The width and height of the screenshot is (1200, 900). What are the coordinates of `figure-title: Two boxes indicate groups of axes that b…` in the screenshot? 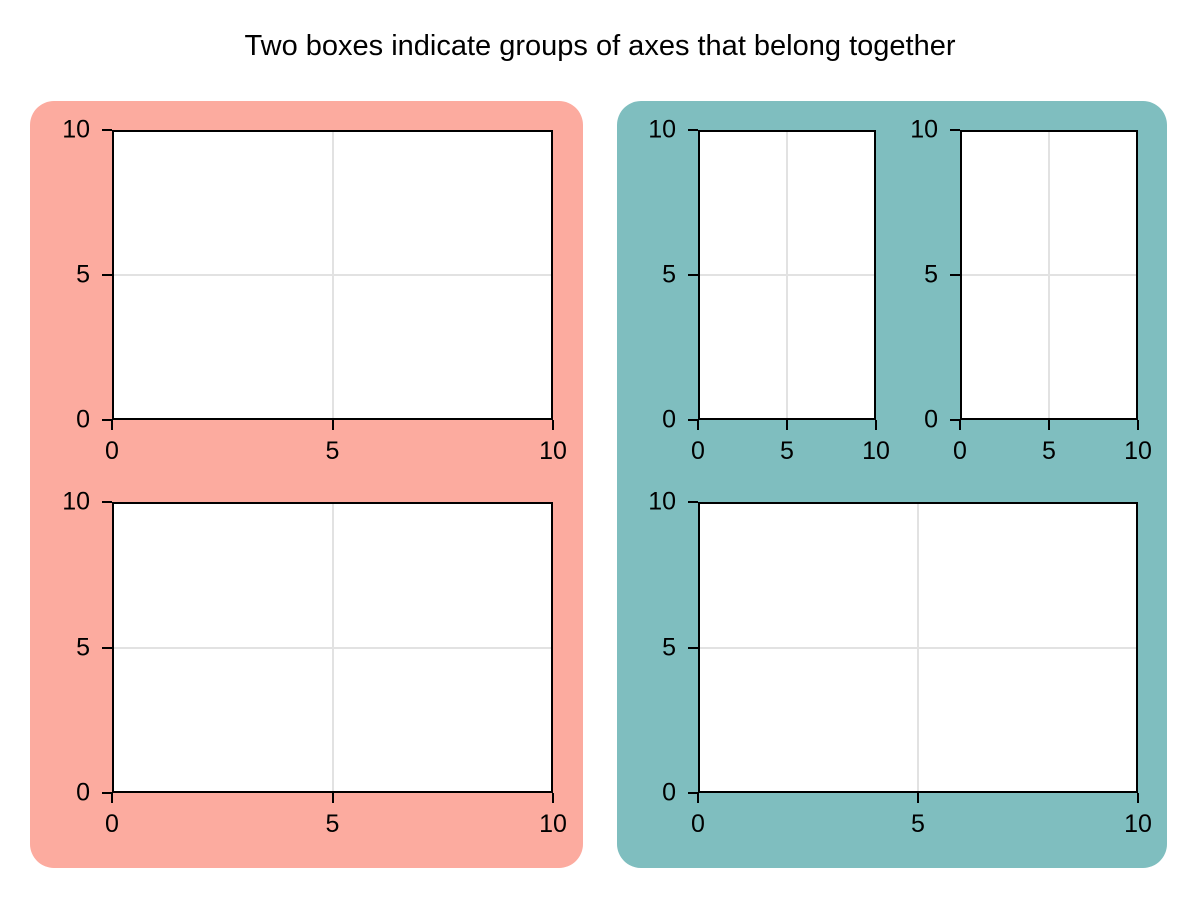 It's located at (600, 46).